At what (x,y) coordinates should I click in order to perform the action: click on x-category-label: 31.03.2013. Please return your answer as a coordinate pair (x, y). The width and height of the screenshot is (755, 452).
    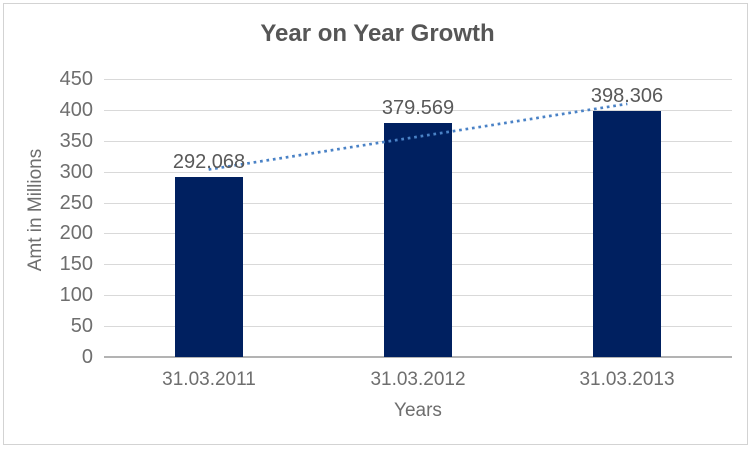
    Looking at the image, I should click on (627, 379).